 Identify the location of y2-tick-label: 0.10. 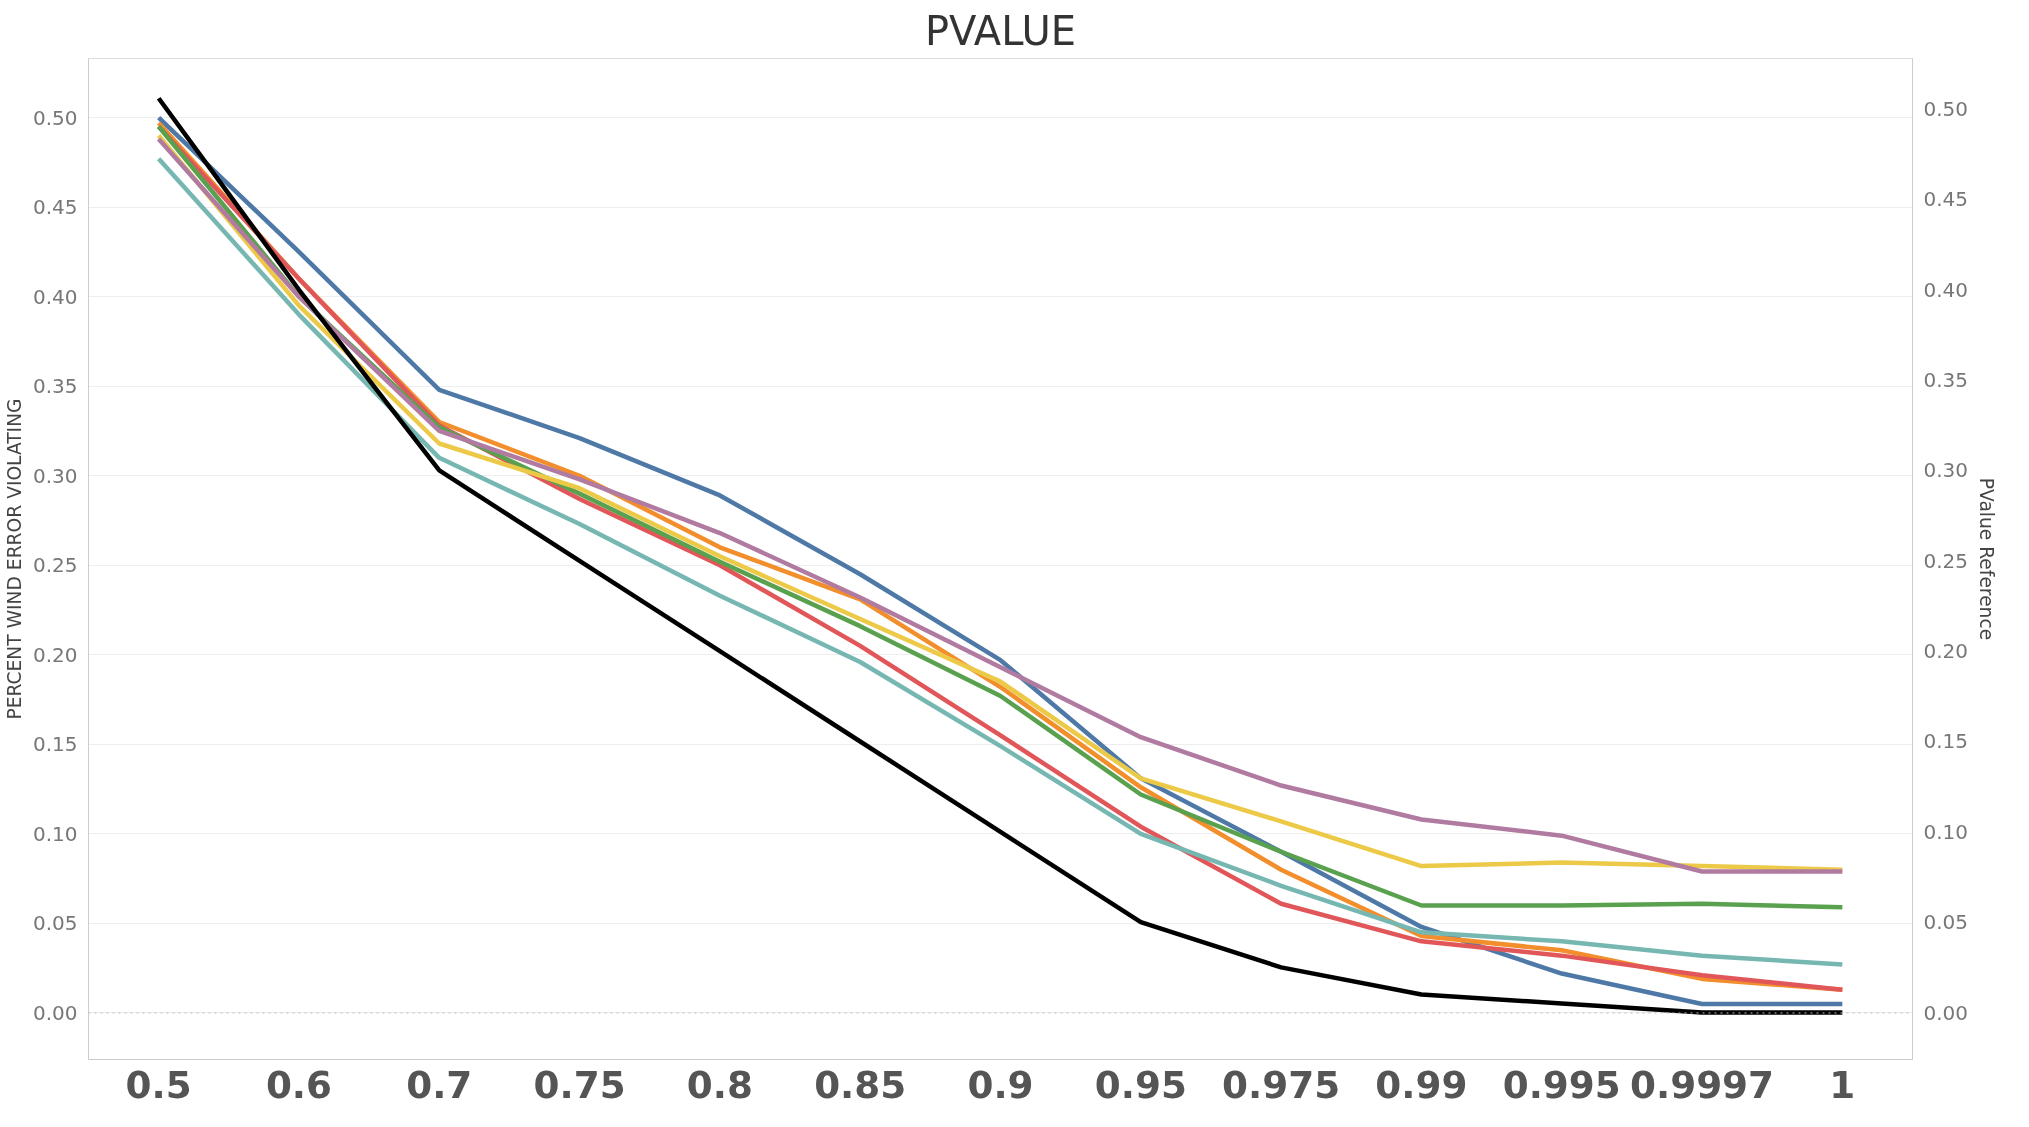
(1946, 831).